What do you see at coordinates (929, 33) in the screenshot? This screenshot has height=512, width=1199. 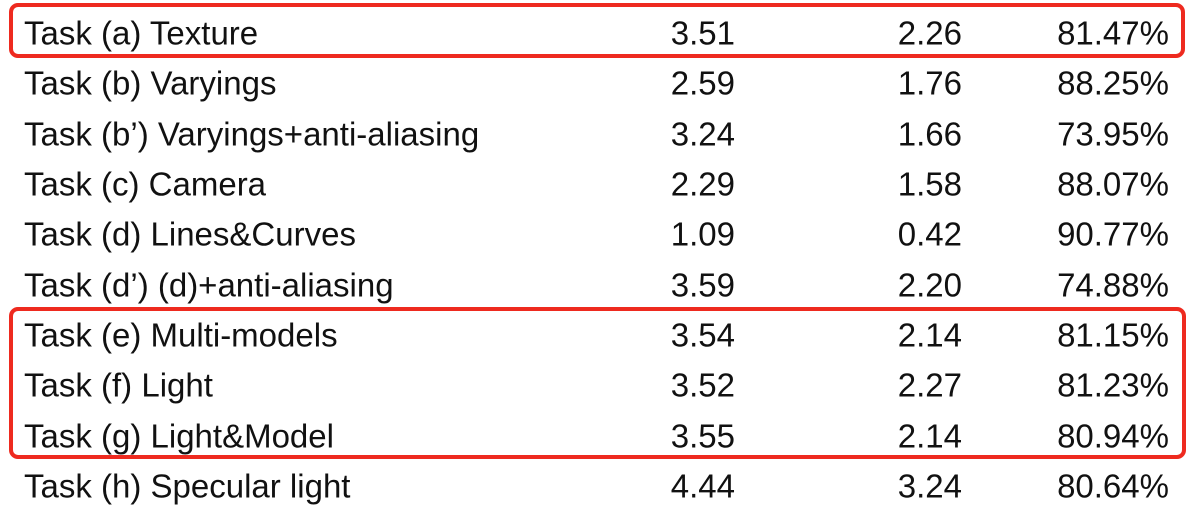 I see `value-col-2: 2.26` at bounding box center [929, 33].